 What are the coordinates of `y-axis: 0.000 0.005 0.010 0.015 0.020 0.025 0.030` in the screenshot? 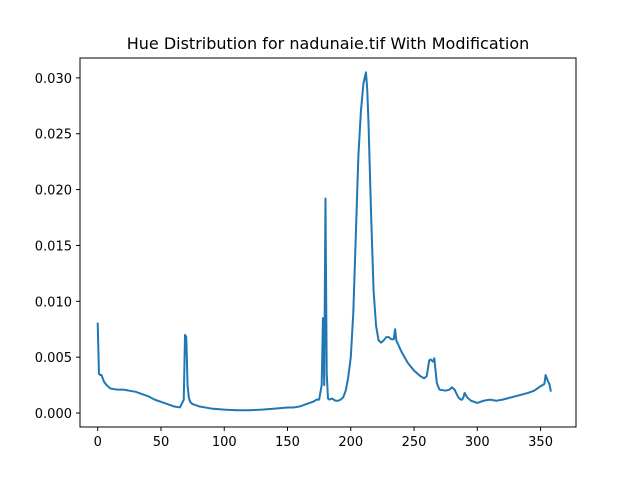 It's located at (57, 247).